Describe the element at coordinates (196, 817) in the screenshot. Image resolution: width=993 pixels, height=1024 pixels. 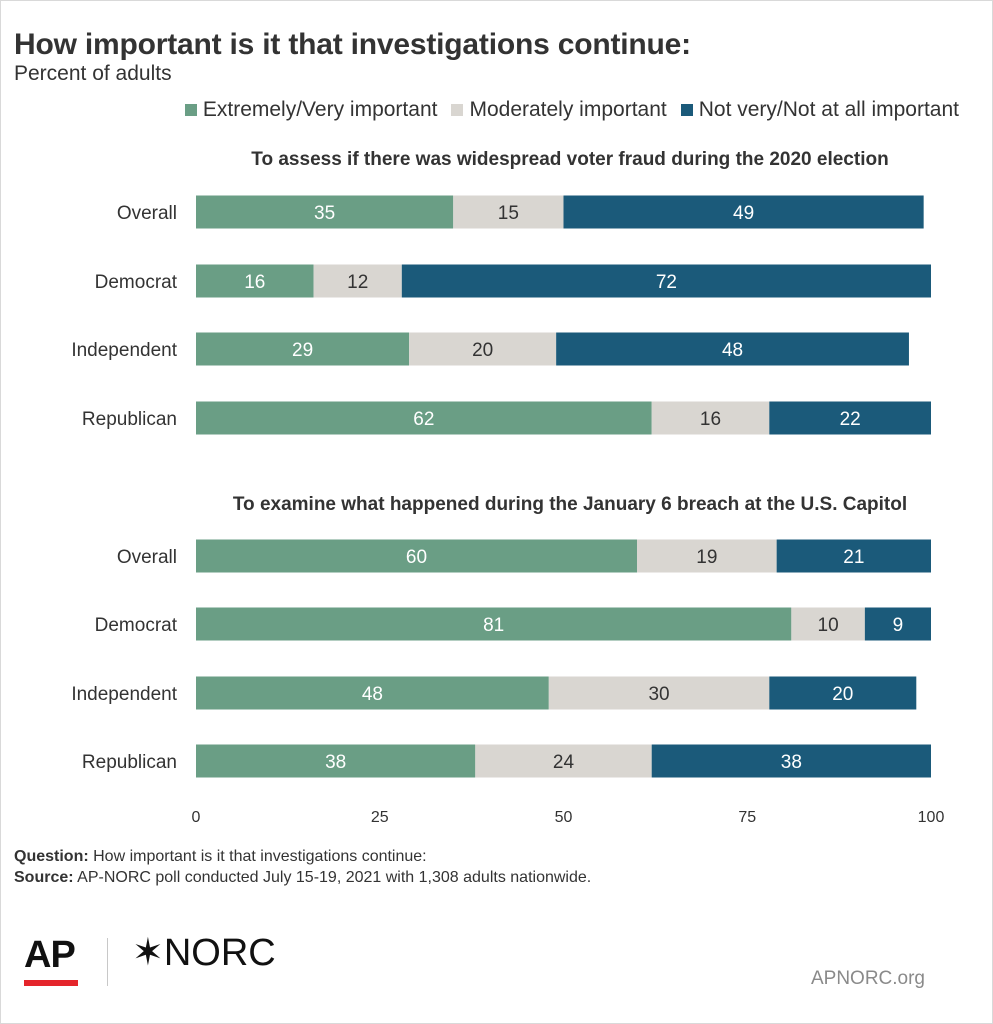
I see `x-tick-label: 0` at that location.